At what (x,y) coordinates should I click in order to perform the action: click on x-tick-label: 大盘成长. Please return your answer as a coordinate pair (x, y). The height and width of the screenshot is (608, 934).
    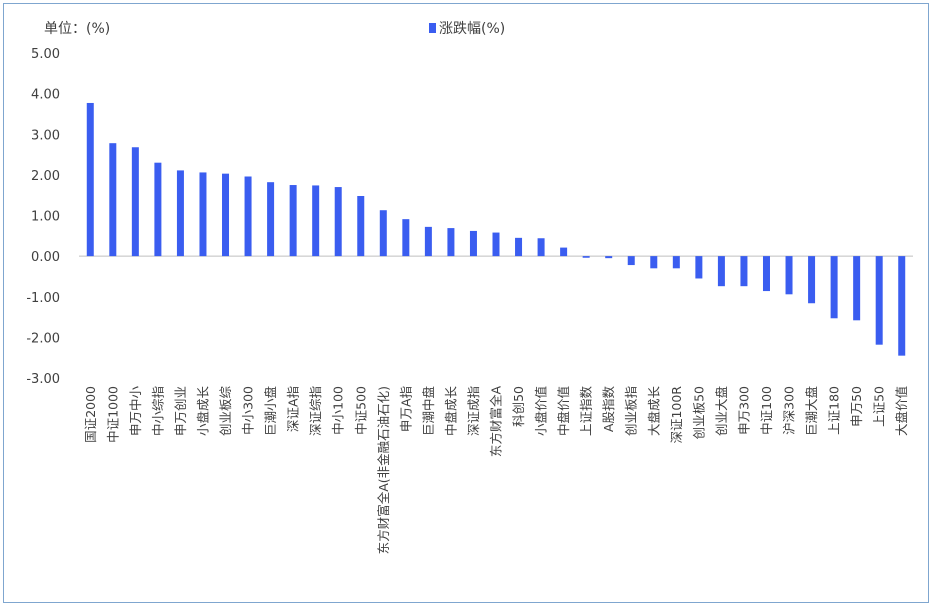
    Looking at the image, I should click on (653, 411).